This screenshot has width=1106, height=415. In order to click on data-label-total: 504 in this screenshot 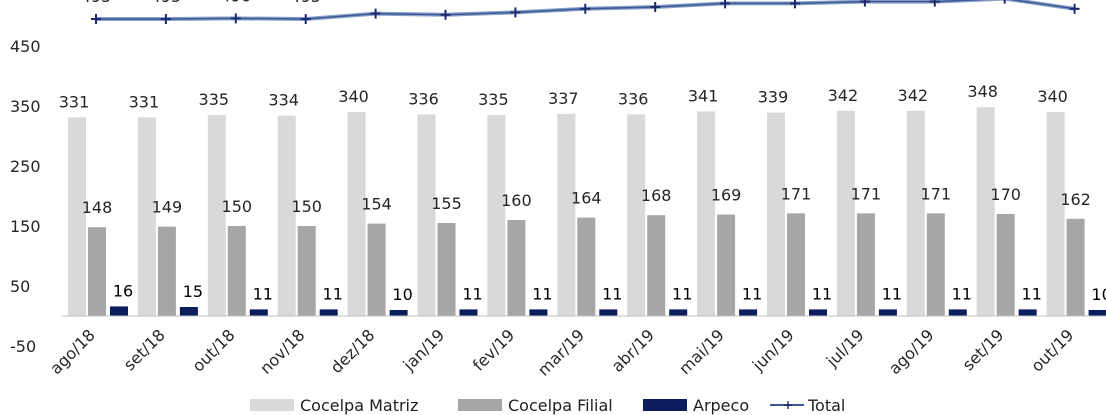, I will do `click(375, 0)`.